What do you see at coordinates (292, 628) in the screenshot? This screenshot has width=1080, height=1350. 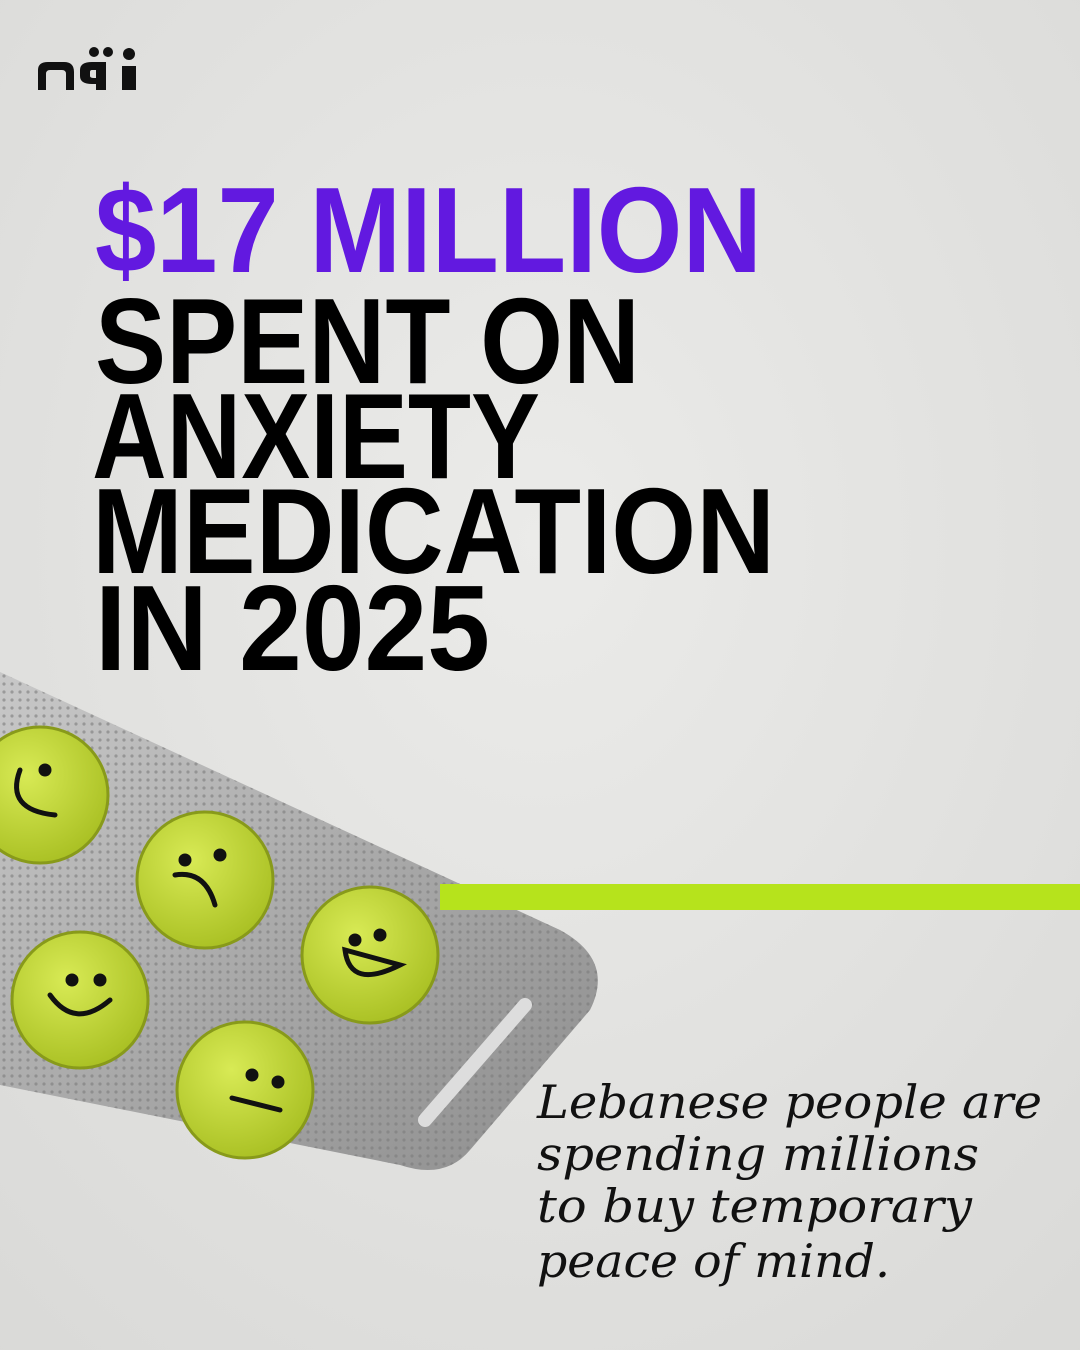 I see `headline-line: IN 2025` at bounding box center [292, 628].